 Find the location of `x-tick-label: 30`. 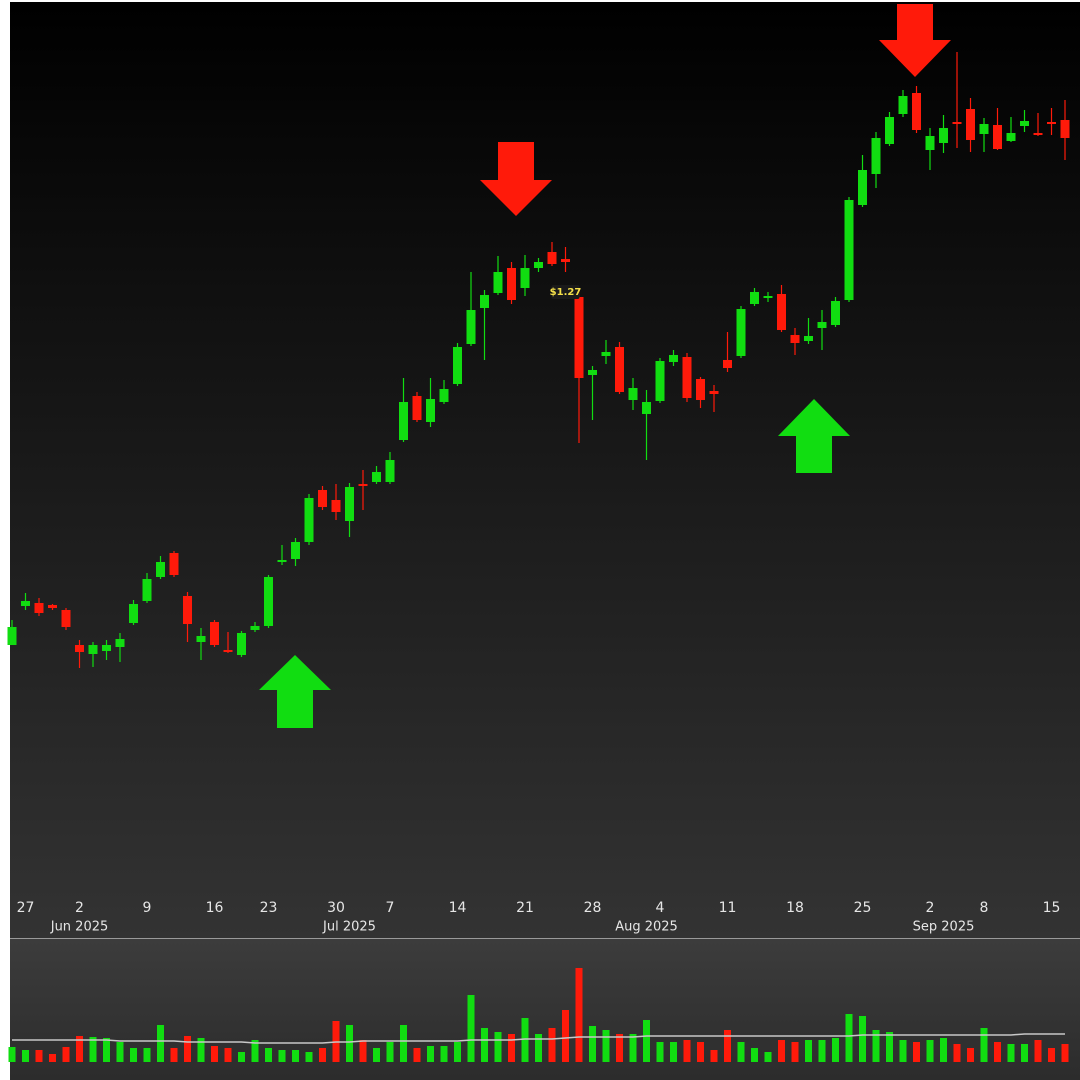

x-tick-label: 30 is located at coordinates (336, 908).